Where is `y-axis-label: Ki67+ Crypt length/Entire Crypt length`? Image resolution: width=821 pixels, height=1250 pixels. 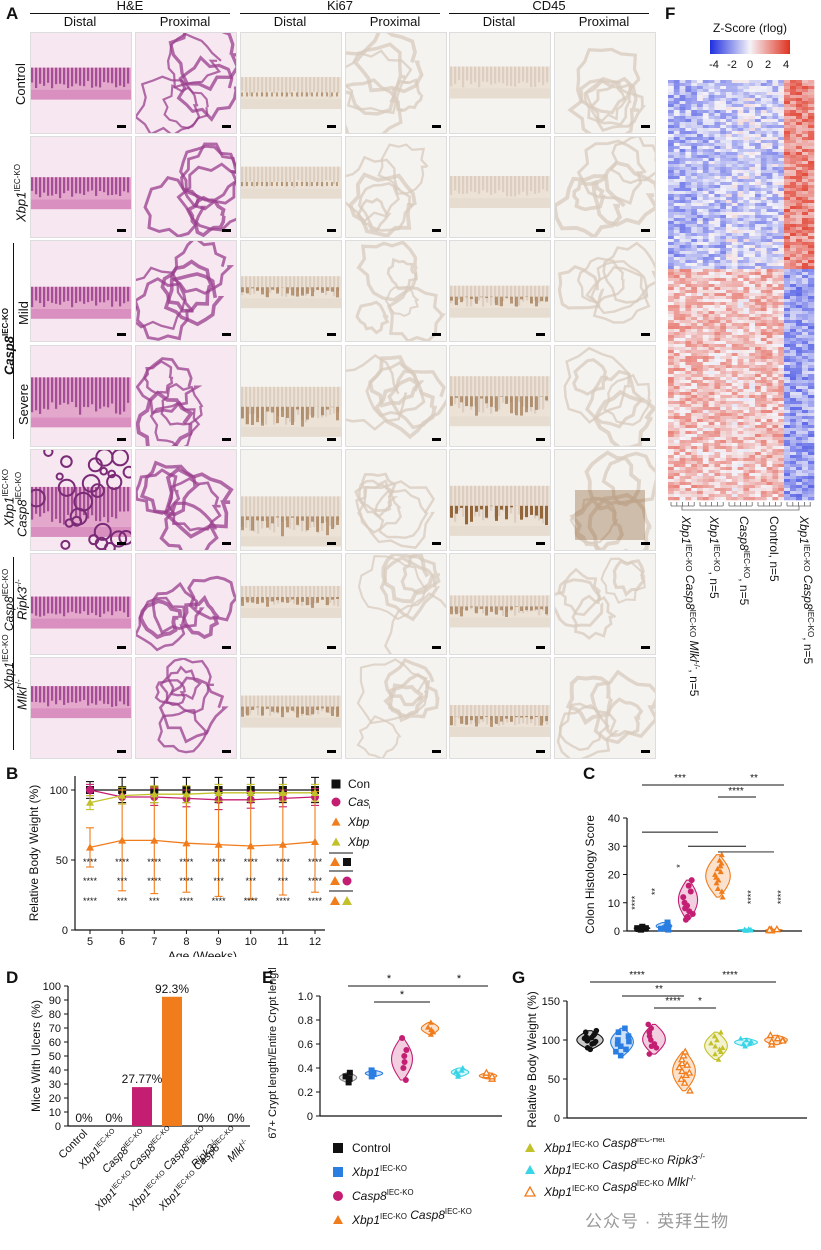 y-axis-label: Ki67+ Crypt length/Entire Crypt length is located at coordinates (273, 1053).